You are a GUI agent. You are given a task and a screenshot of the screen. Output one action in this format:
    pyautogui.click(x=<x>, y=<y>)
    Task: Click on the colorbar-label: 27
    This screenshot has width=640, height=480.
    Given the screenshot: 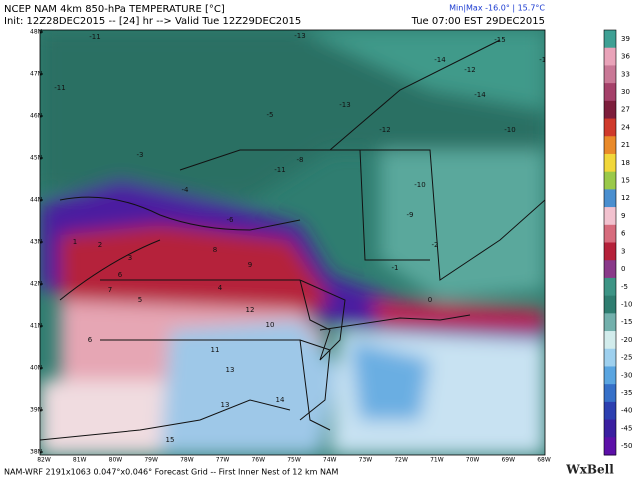 What is the action you would take?
    pyautogui.click(x=625, y=110)
    